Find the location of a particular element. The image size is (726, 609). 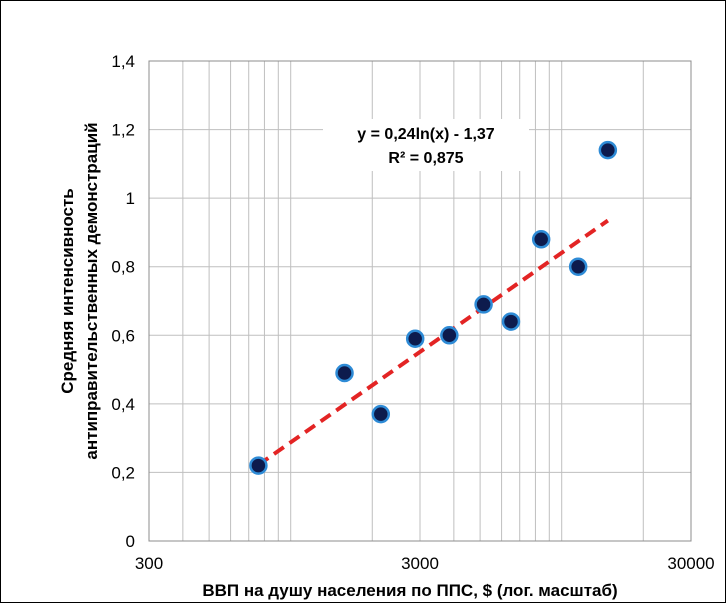

x-tick-label: 3000 is located at coordinates (420, 563).